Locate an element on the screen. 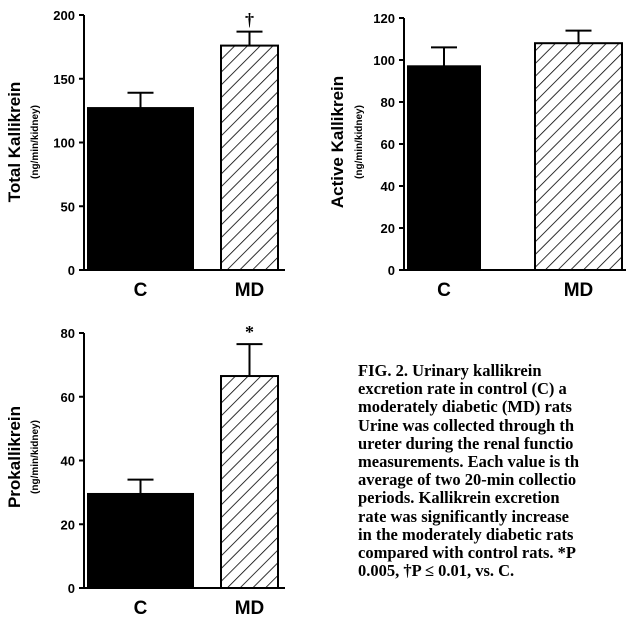 The width and height of the screenshot is (626, 622). caption-line: average of two 20-min collectio is located at coordinates (492, 480).